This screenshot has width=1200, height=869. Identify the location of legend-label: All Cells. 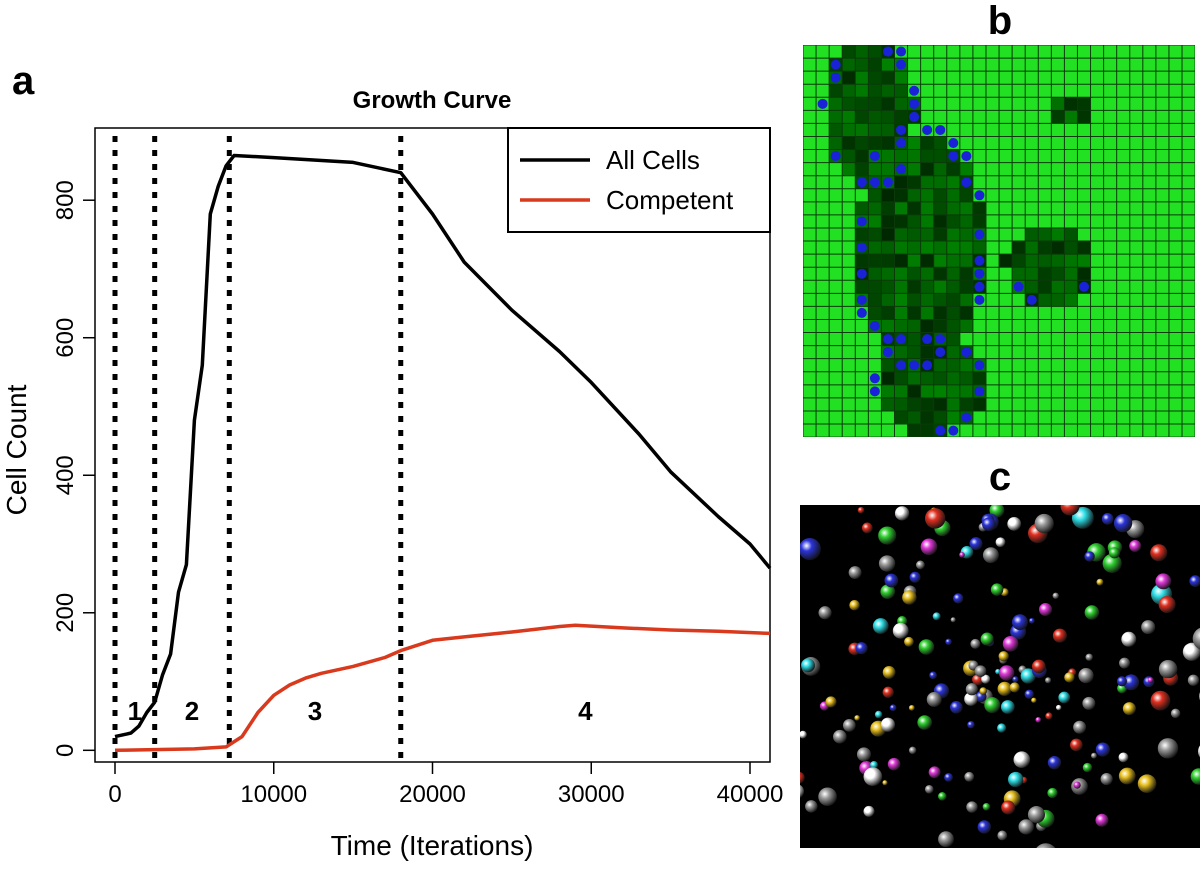
(653, 160).